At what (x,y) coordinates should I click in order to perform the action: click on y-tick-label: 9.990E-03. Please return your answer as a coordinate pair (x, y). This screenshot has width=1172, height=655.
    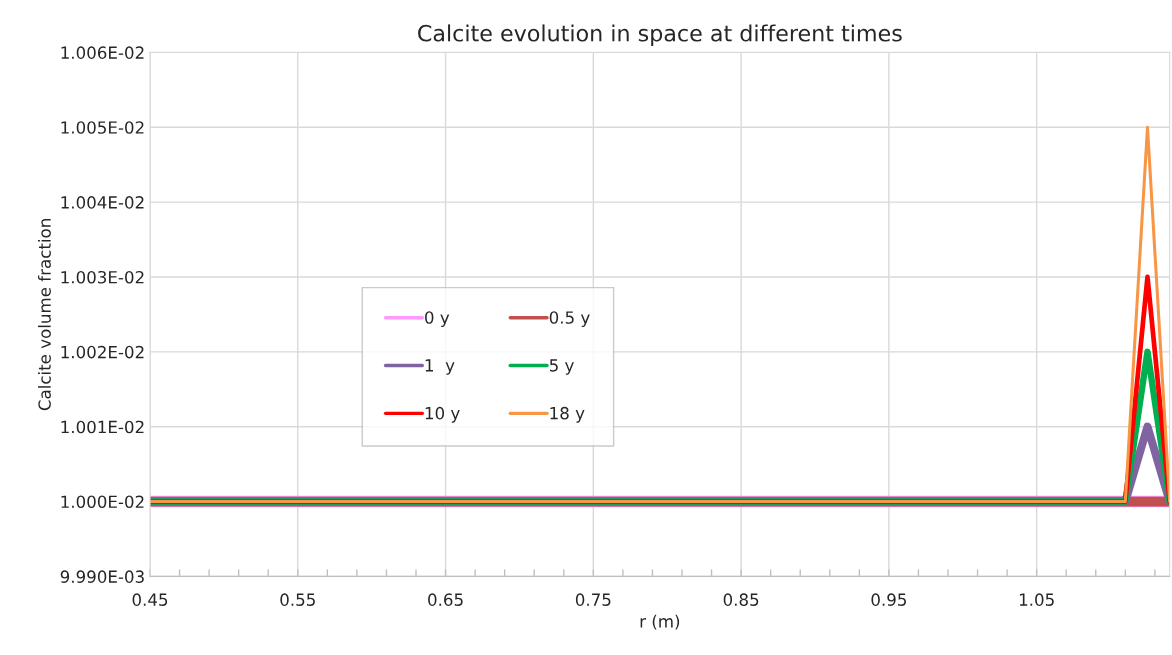
    Looking at the image, I should click on (102, 576).